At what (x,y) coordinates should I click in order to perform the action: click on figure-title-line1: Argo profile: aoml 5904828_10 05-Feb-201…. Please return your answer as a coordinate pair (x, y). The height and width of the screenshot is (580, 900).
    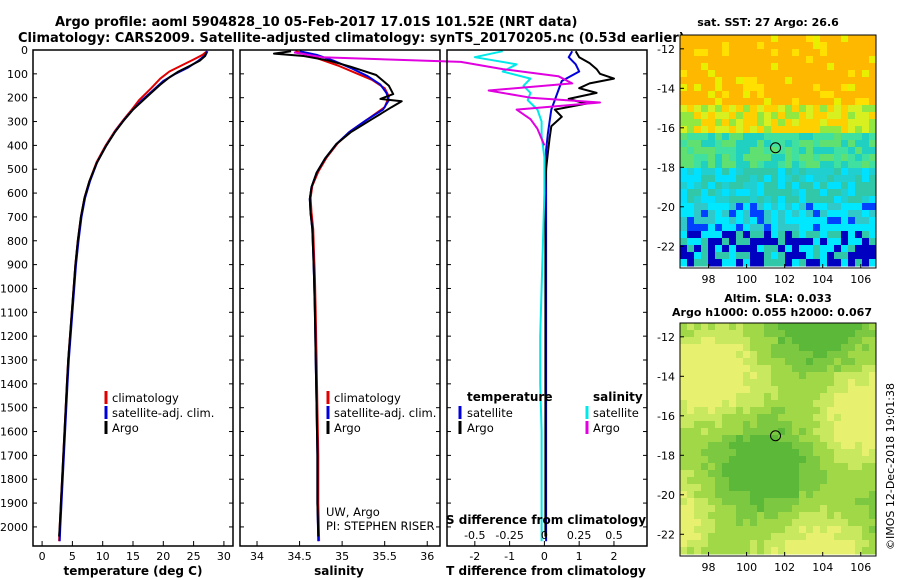
    Looking at the image, I should click on (316, 22).